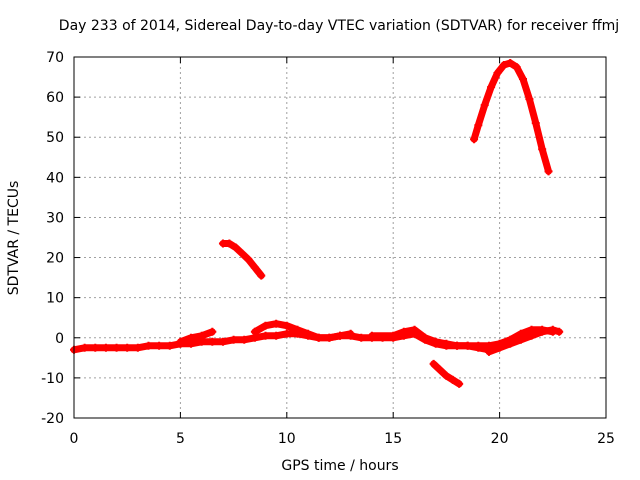  Describe the element at coordinates (500, 439) in the screenshot. I see `x-tick-label: 20` at that location.